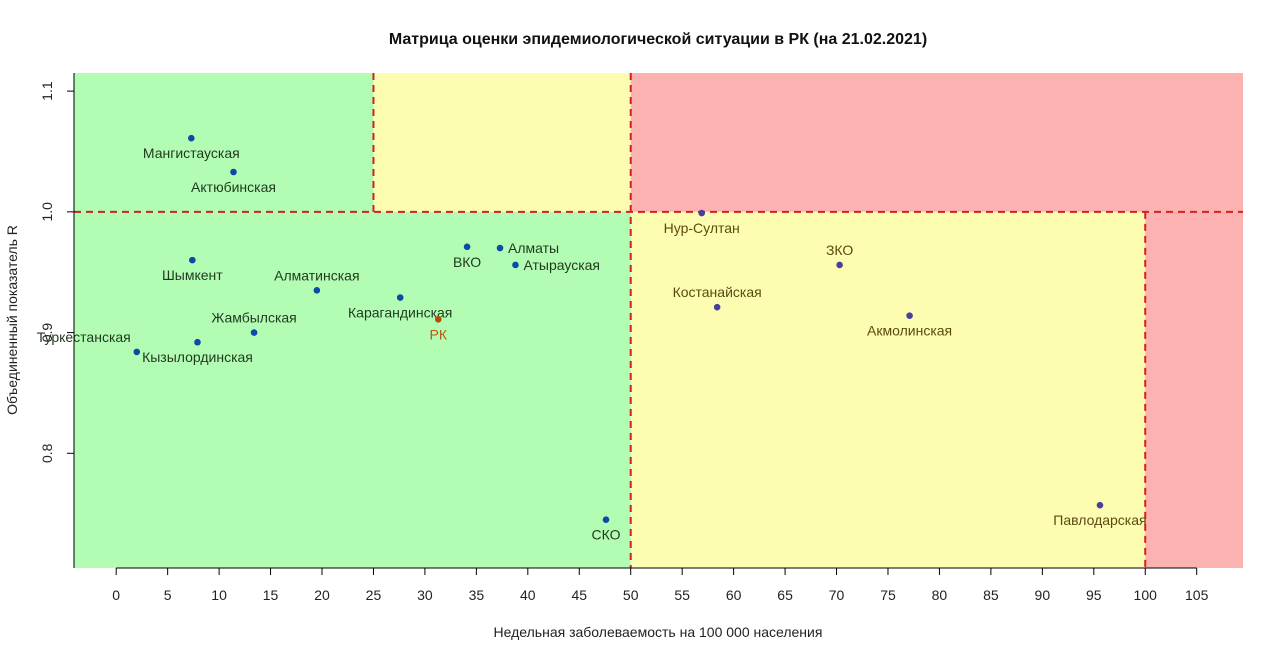  Describe the element at coordinates (84, 337) in the screenshot. I see `point-label-5: Туркестанская` at that location.